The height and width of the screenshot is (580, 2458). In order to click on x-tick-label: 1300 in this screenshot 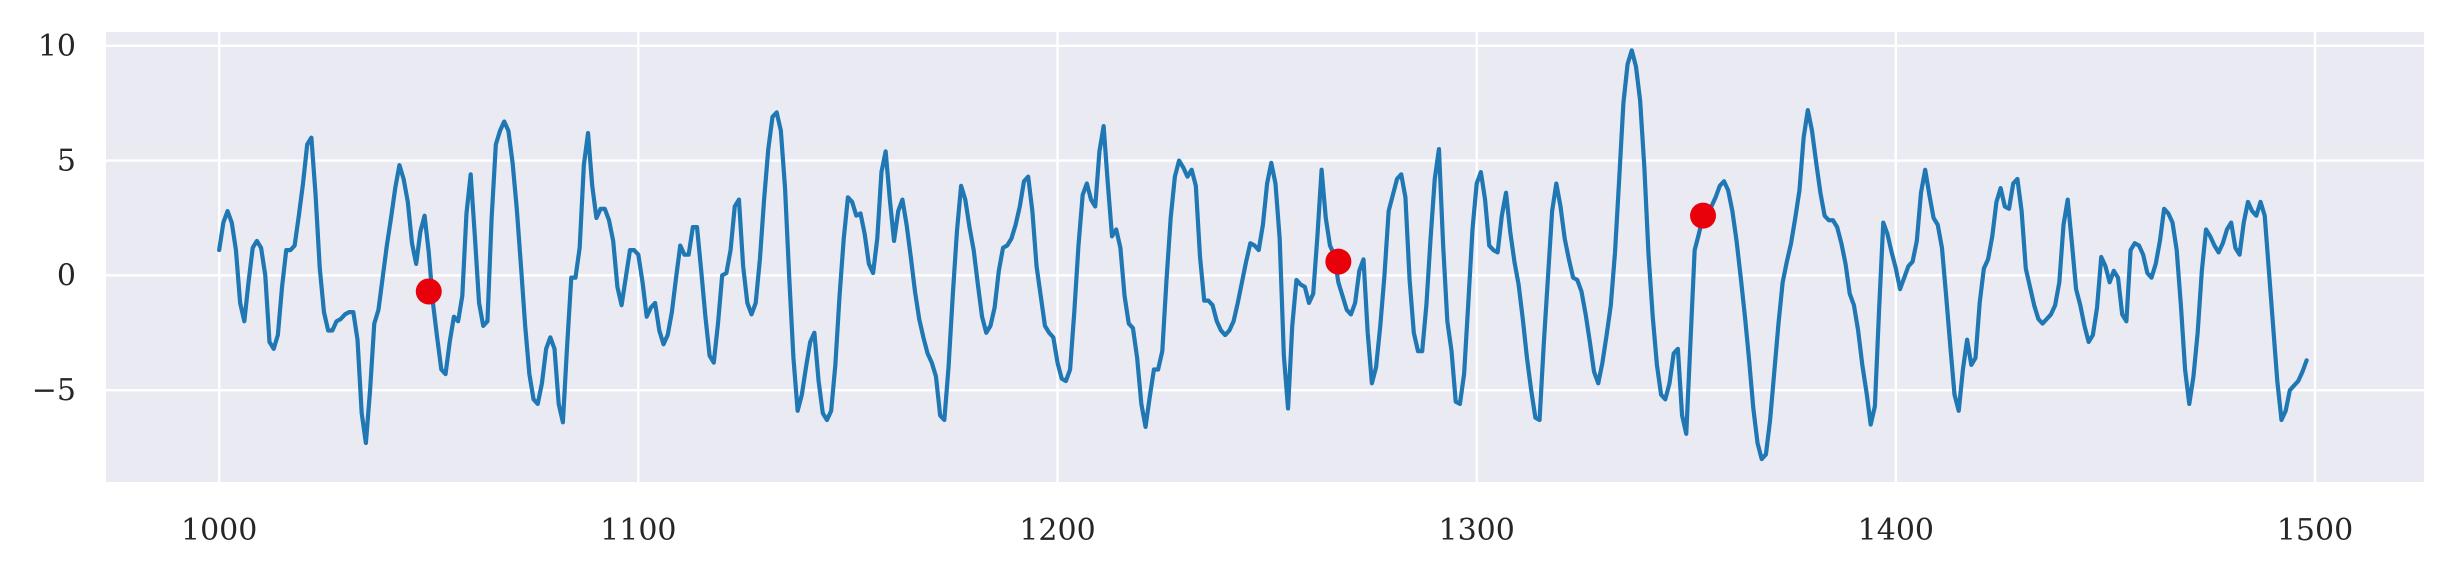, I will do `click(1477, 530)`.